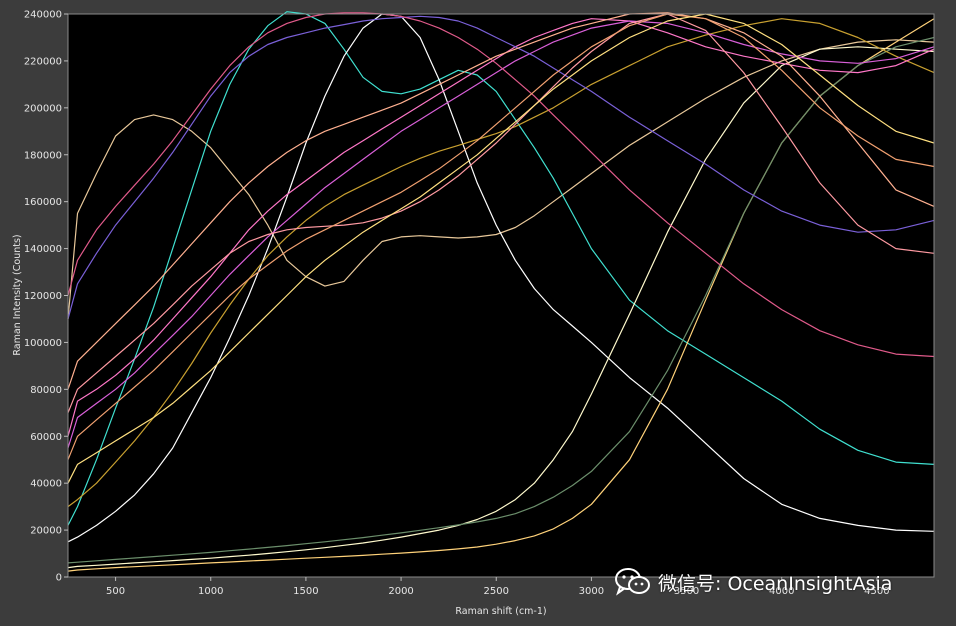 This screenshot has width=956, height=626. Describe the element at coordinates (500, 611) in the screenshot. I see `x-axis-title: Raman shift (cm-1)` at that location.